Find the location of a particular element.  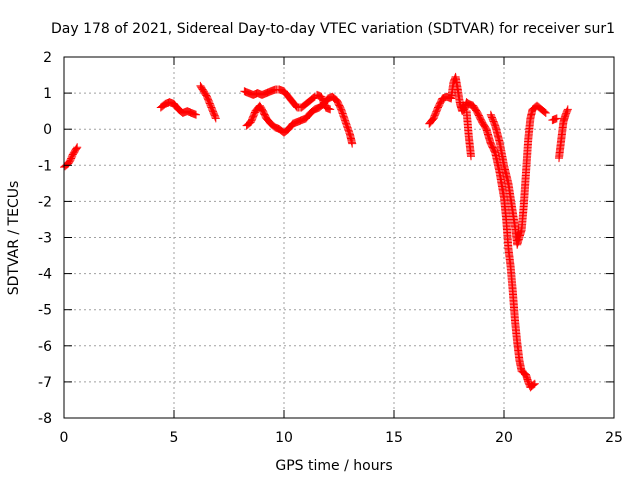

x-tick-label: 0 is located at coordinates (64, 438).